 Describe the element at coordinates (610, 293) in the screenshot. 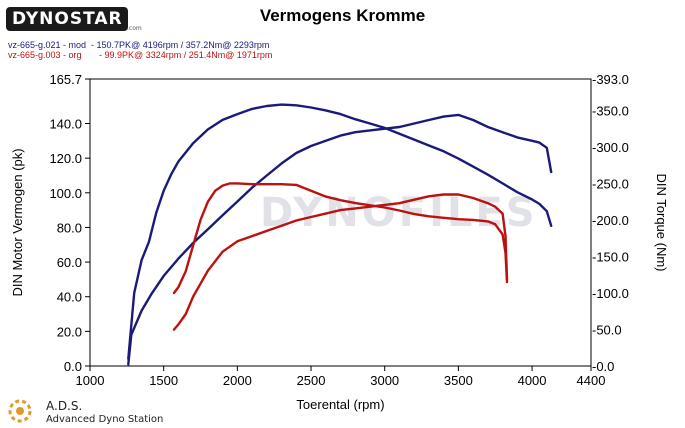

I see `y2-tick-label: -100.0` at that location.